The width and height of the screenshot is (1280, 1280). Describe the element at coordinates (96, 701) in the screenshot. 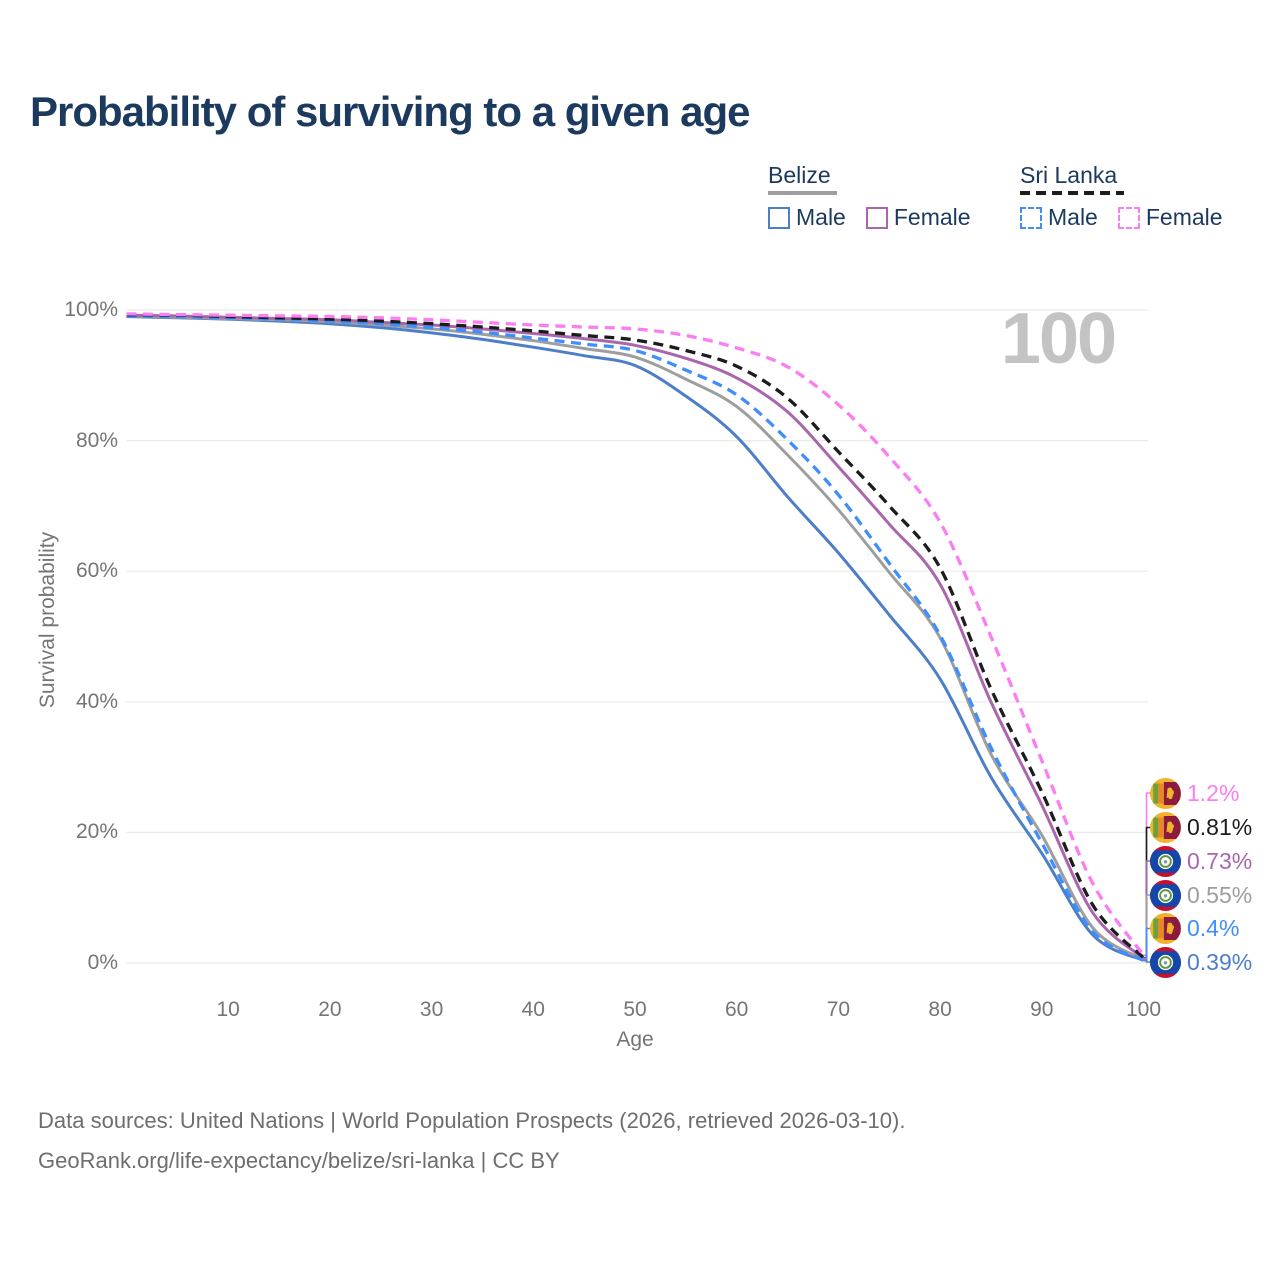

I see `y-tick-label-40: 40%` at that location.